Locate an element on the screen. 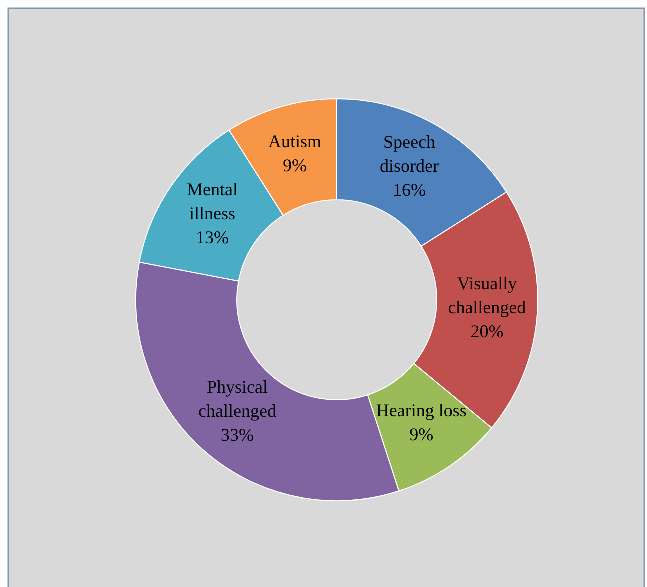  data-label: 20% is located at coordinates (487, 332).